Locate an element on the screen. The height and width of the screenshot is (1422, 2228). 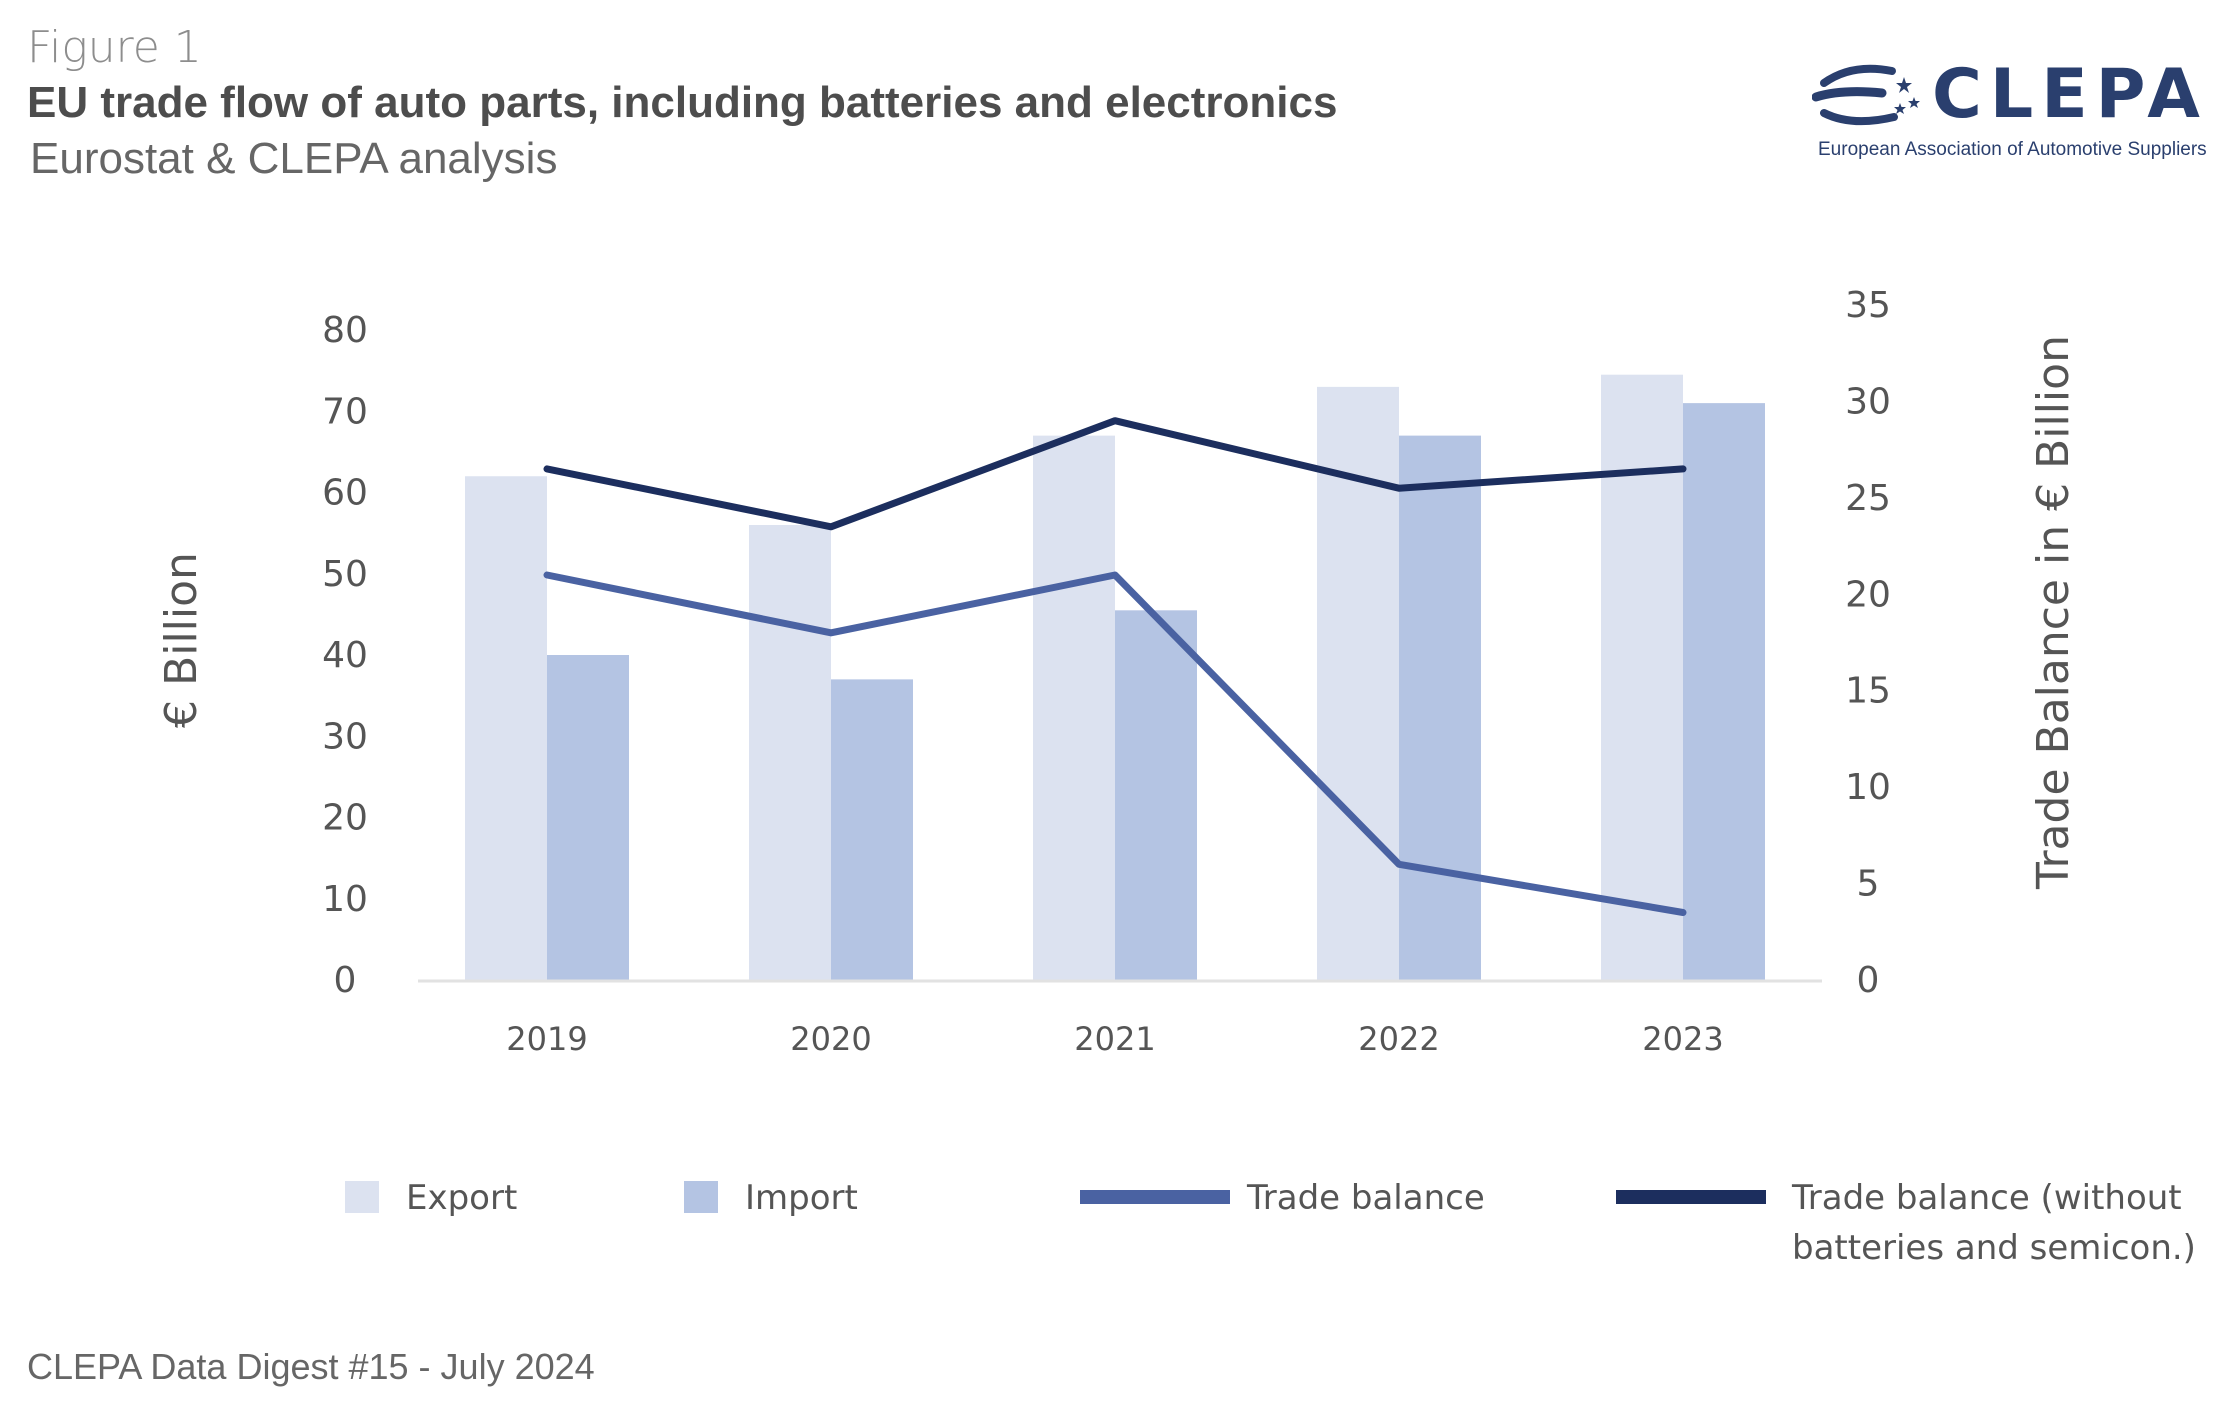
legend-swatch-trade-balance is located at coordinates (1155, 1197).